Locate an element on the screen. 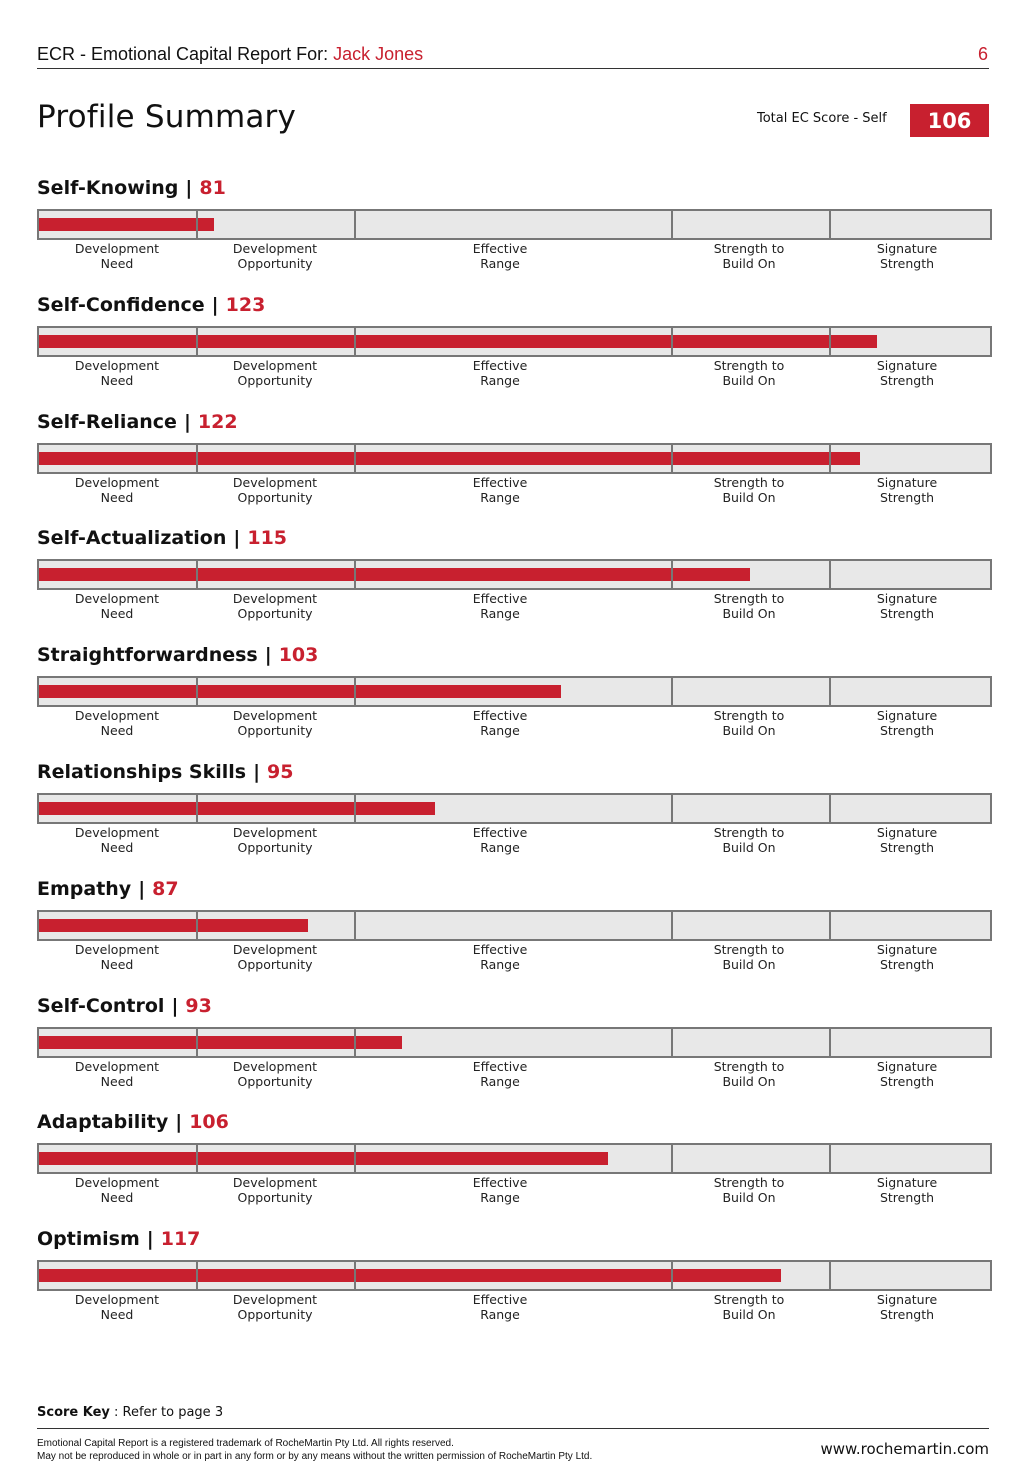 Image resolution: width=1020 pixels, height=1484 pixels. scale-title: Self-Control | 93 is located at coordinates (124, 1006).